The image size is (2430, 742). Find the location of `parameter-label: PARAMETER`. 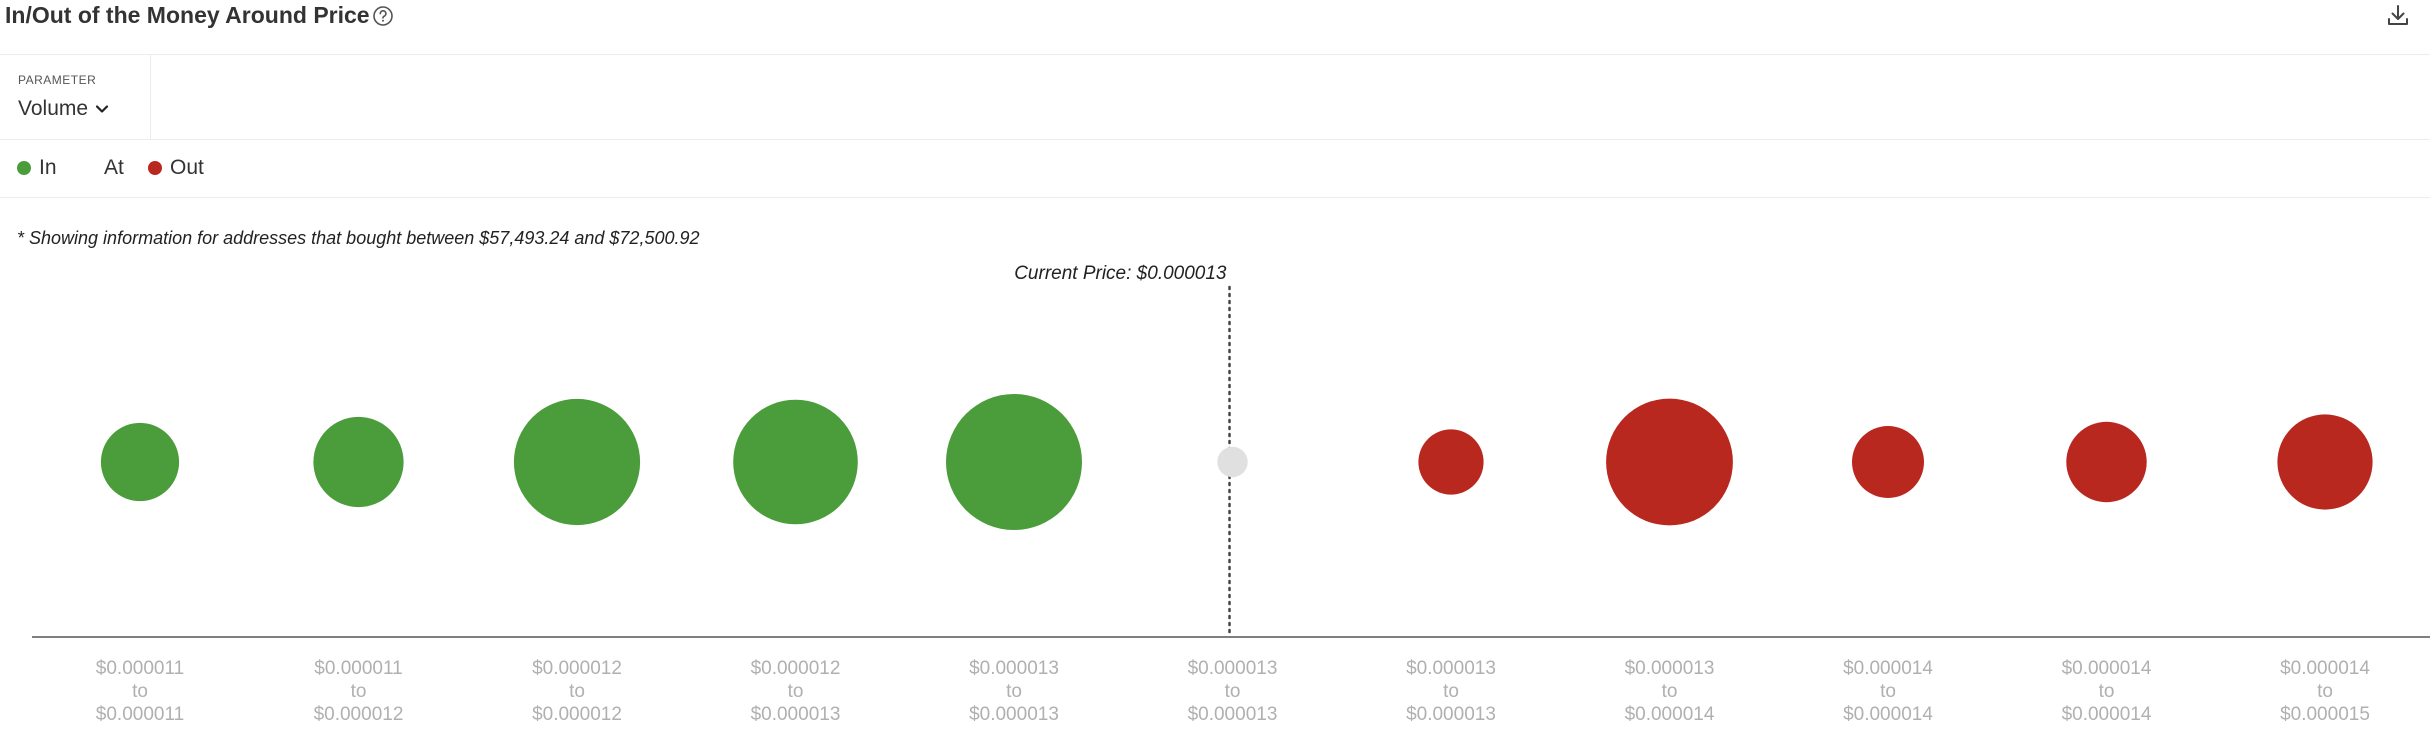

parameter-label: PARAMETER is located at coordinates (57, 80).